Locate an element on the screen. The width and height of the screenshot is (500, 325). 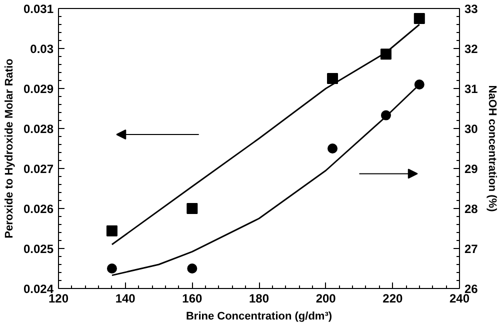
y-tick-label: 0.03 is located at coordinates (42, 49).